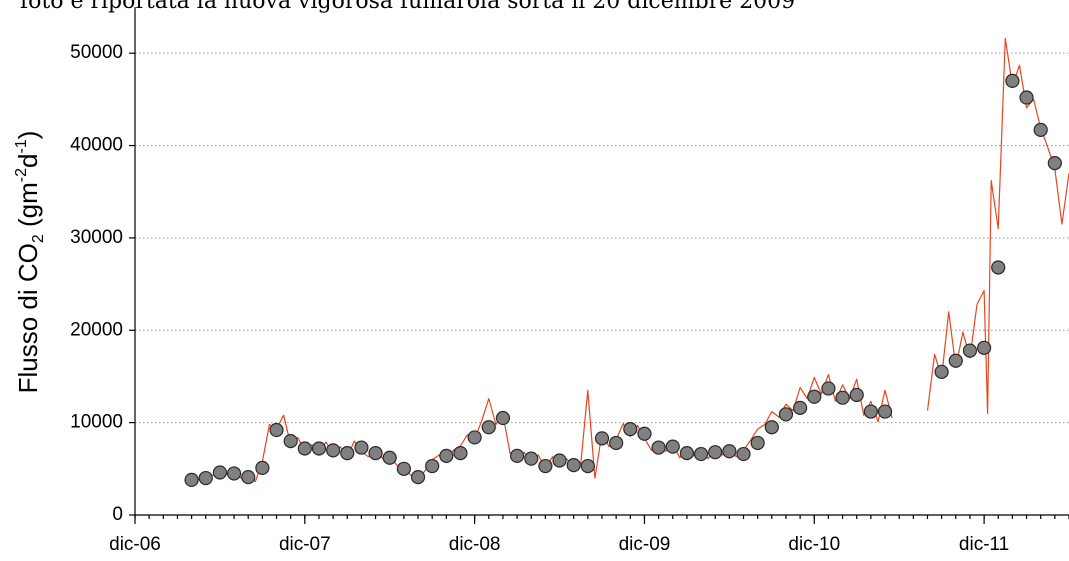 The image size is (1069, 561). What do you see at coordinates (21, 146) in the screenshot?
I see `y-label-part: -1` at bounding box center [21, 146].